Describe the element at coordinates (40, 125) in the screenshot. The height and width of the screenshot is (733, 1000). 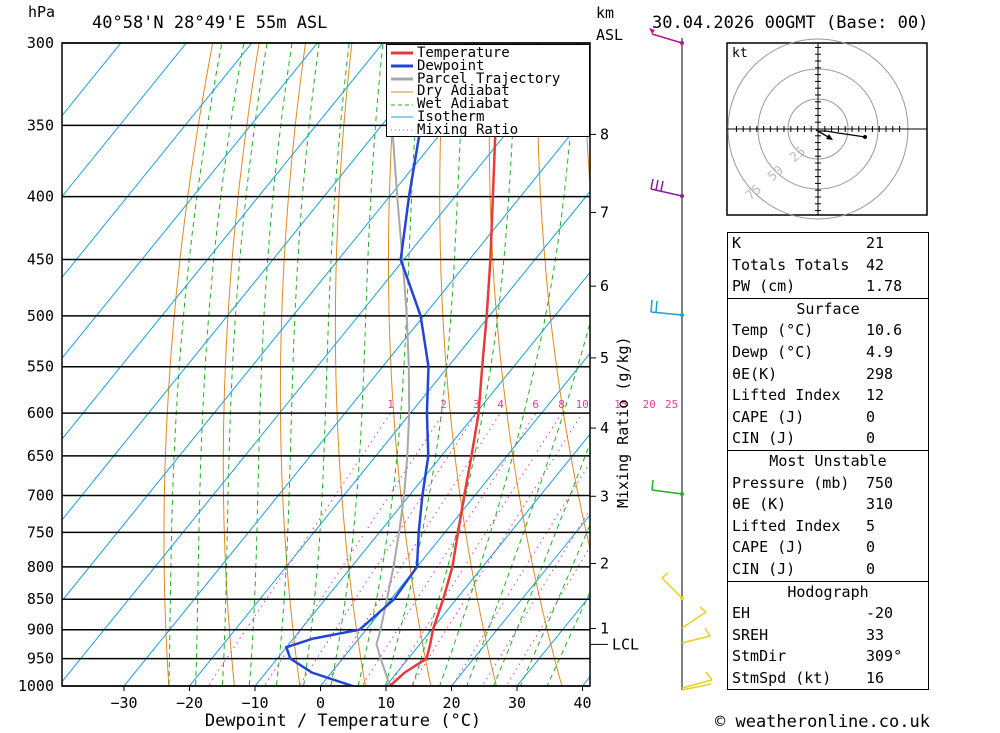
I see `pressure-tick-label: 350` at that location.